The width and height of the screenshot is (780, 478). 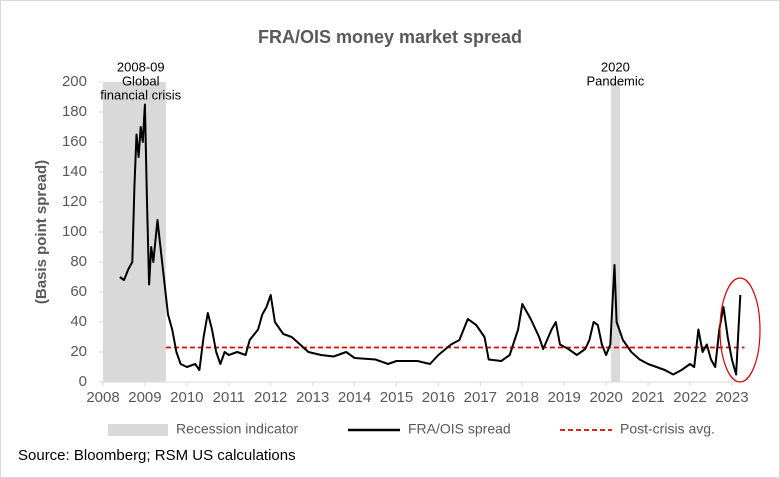 I want to click on legend-swatch, so click(x=138, y=430).